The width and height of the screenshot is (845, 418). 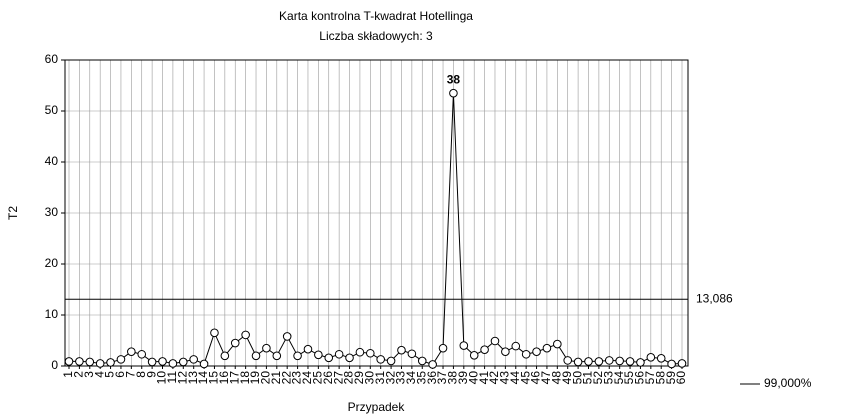 I want to click on x-tick-label: 32, so click(x=390, y=378).